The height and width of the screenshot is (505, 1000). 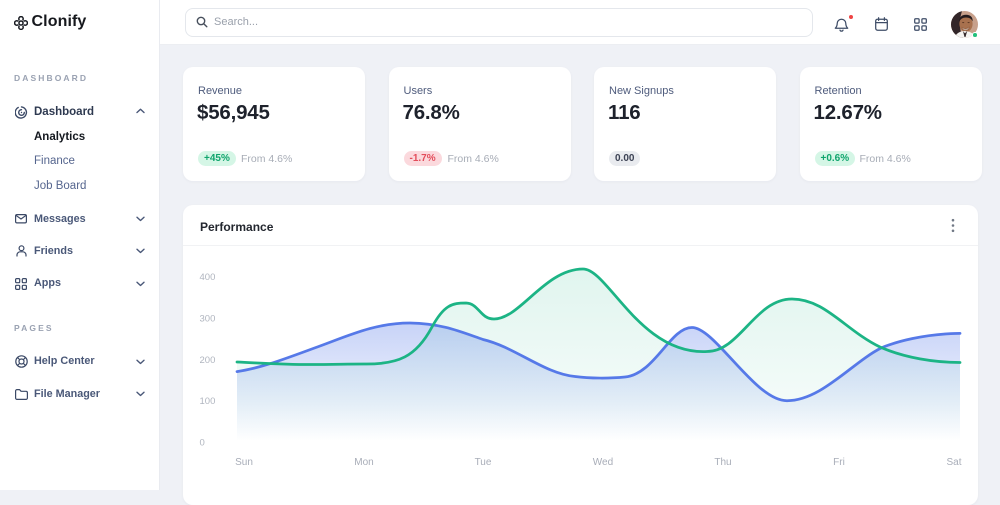 I want to click on svg-text: Thu, so click(x=722, y=462).